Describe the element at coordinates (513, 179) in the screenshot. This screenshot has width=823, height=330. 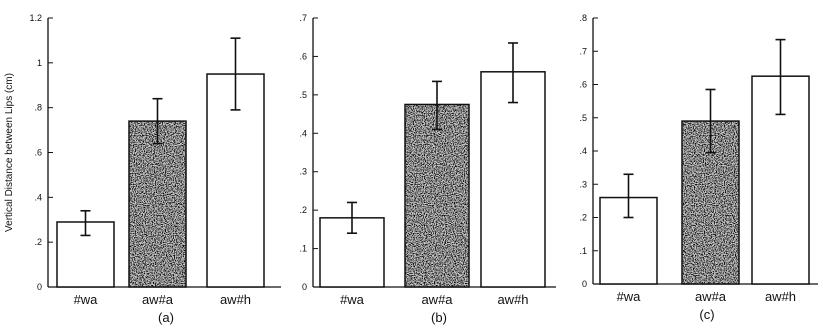
I see `bar` at that location.